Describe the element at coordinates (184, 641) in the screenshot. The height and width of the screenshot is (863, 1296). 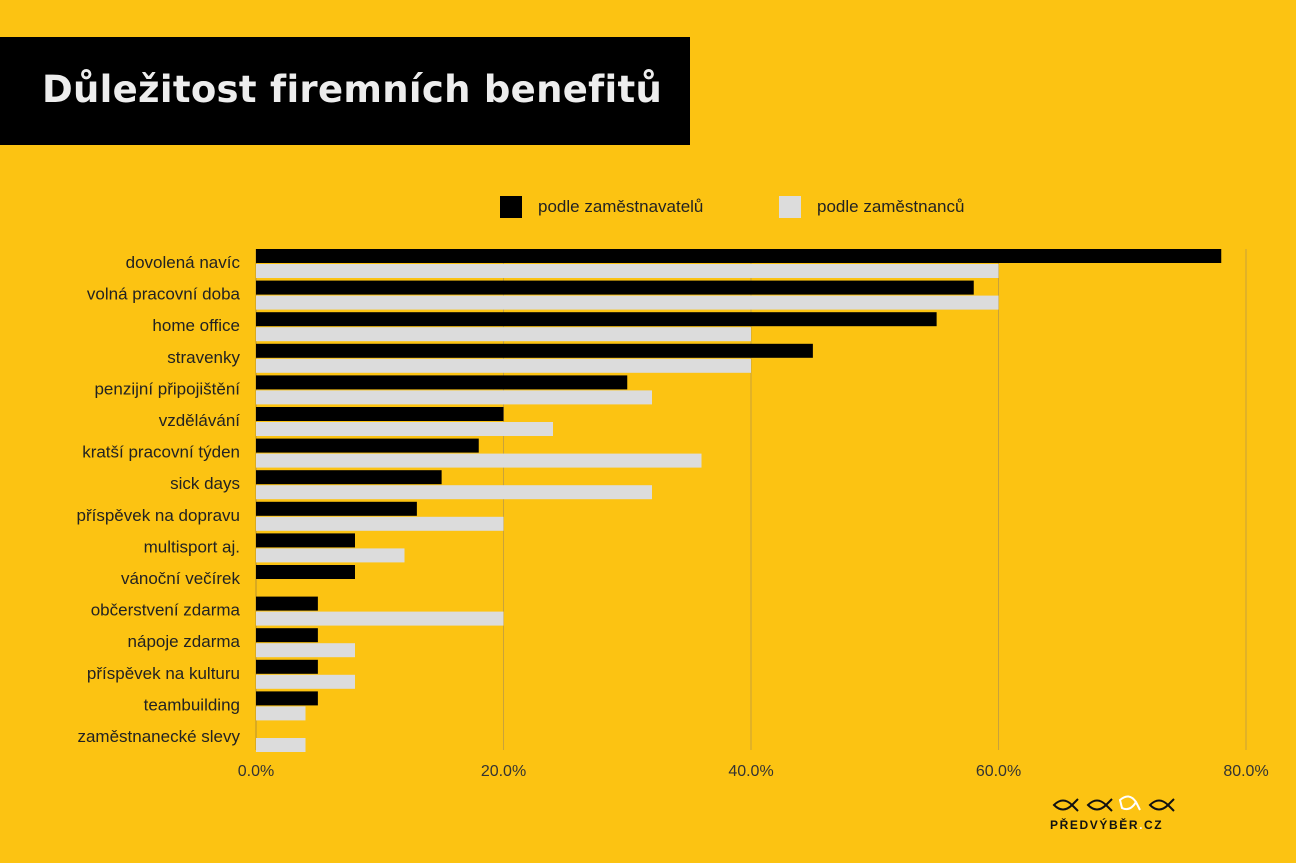
I see `category-label: nápoje zdarma` at that location.